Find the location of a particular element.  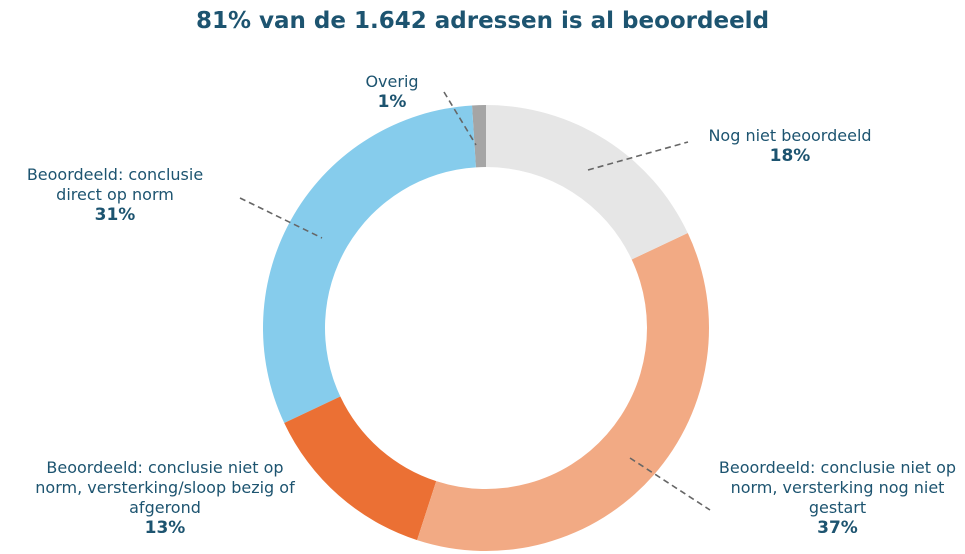

category-label: Nog niet beoordeeld is located at coordinates (790, 135).